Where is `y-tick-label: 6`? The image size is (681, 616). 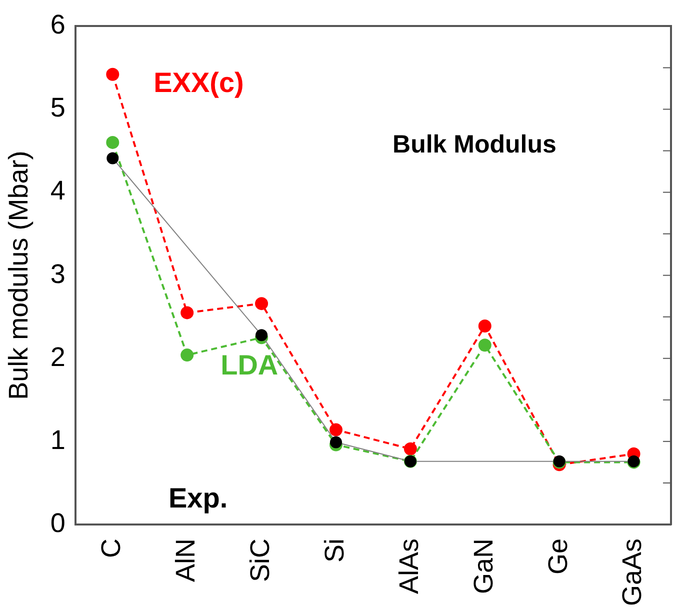
y-tick-label: 6 is located at coordinates (58, 25).